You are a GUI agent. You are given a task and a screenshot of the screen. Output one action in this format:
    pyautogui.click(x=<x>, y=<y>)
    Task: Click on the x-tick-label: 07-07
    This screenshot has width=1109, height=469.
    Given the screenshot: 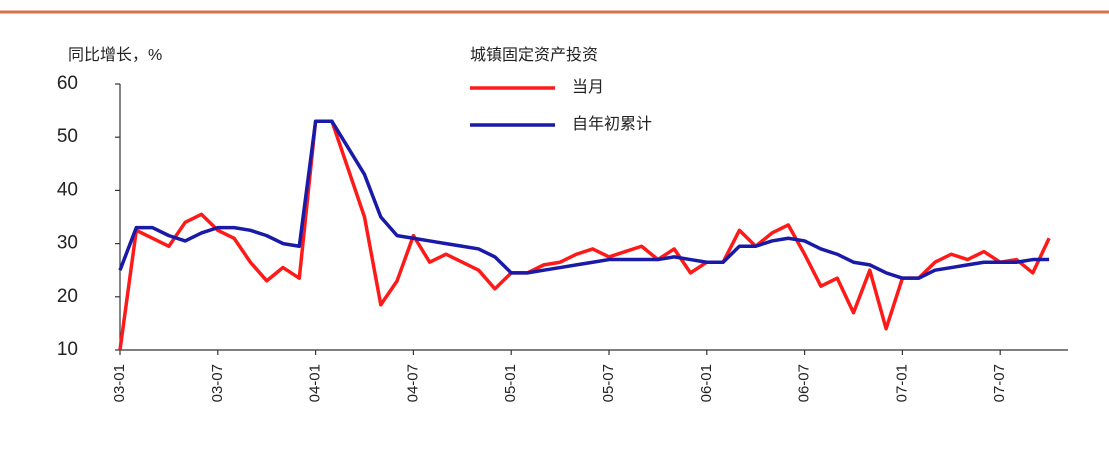 What is the action you would take?
    pyautogui.click(x=999, y=383)
    